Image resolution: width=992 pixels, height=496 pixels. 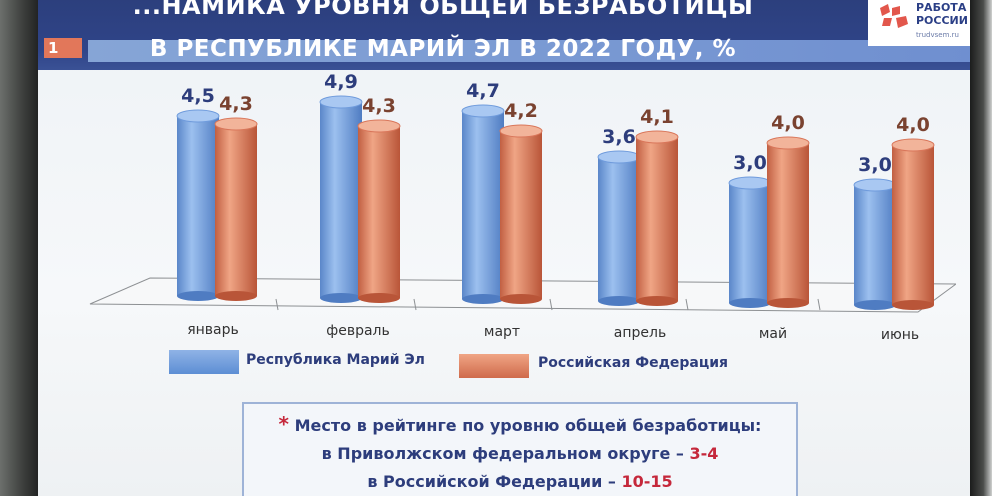 What do you see at coordinates (341, 82) in the screenshot?
I see `data-label: 4,9` at bounding box center [341, 82].